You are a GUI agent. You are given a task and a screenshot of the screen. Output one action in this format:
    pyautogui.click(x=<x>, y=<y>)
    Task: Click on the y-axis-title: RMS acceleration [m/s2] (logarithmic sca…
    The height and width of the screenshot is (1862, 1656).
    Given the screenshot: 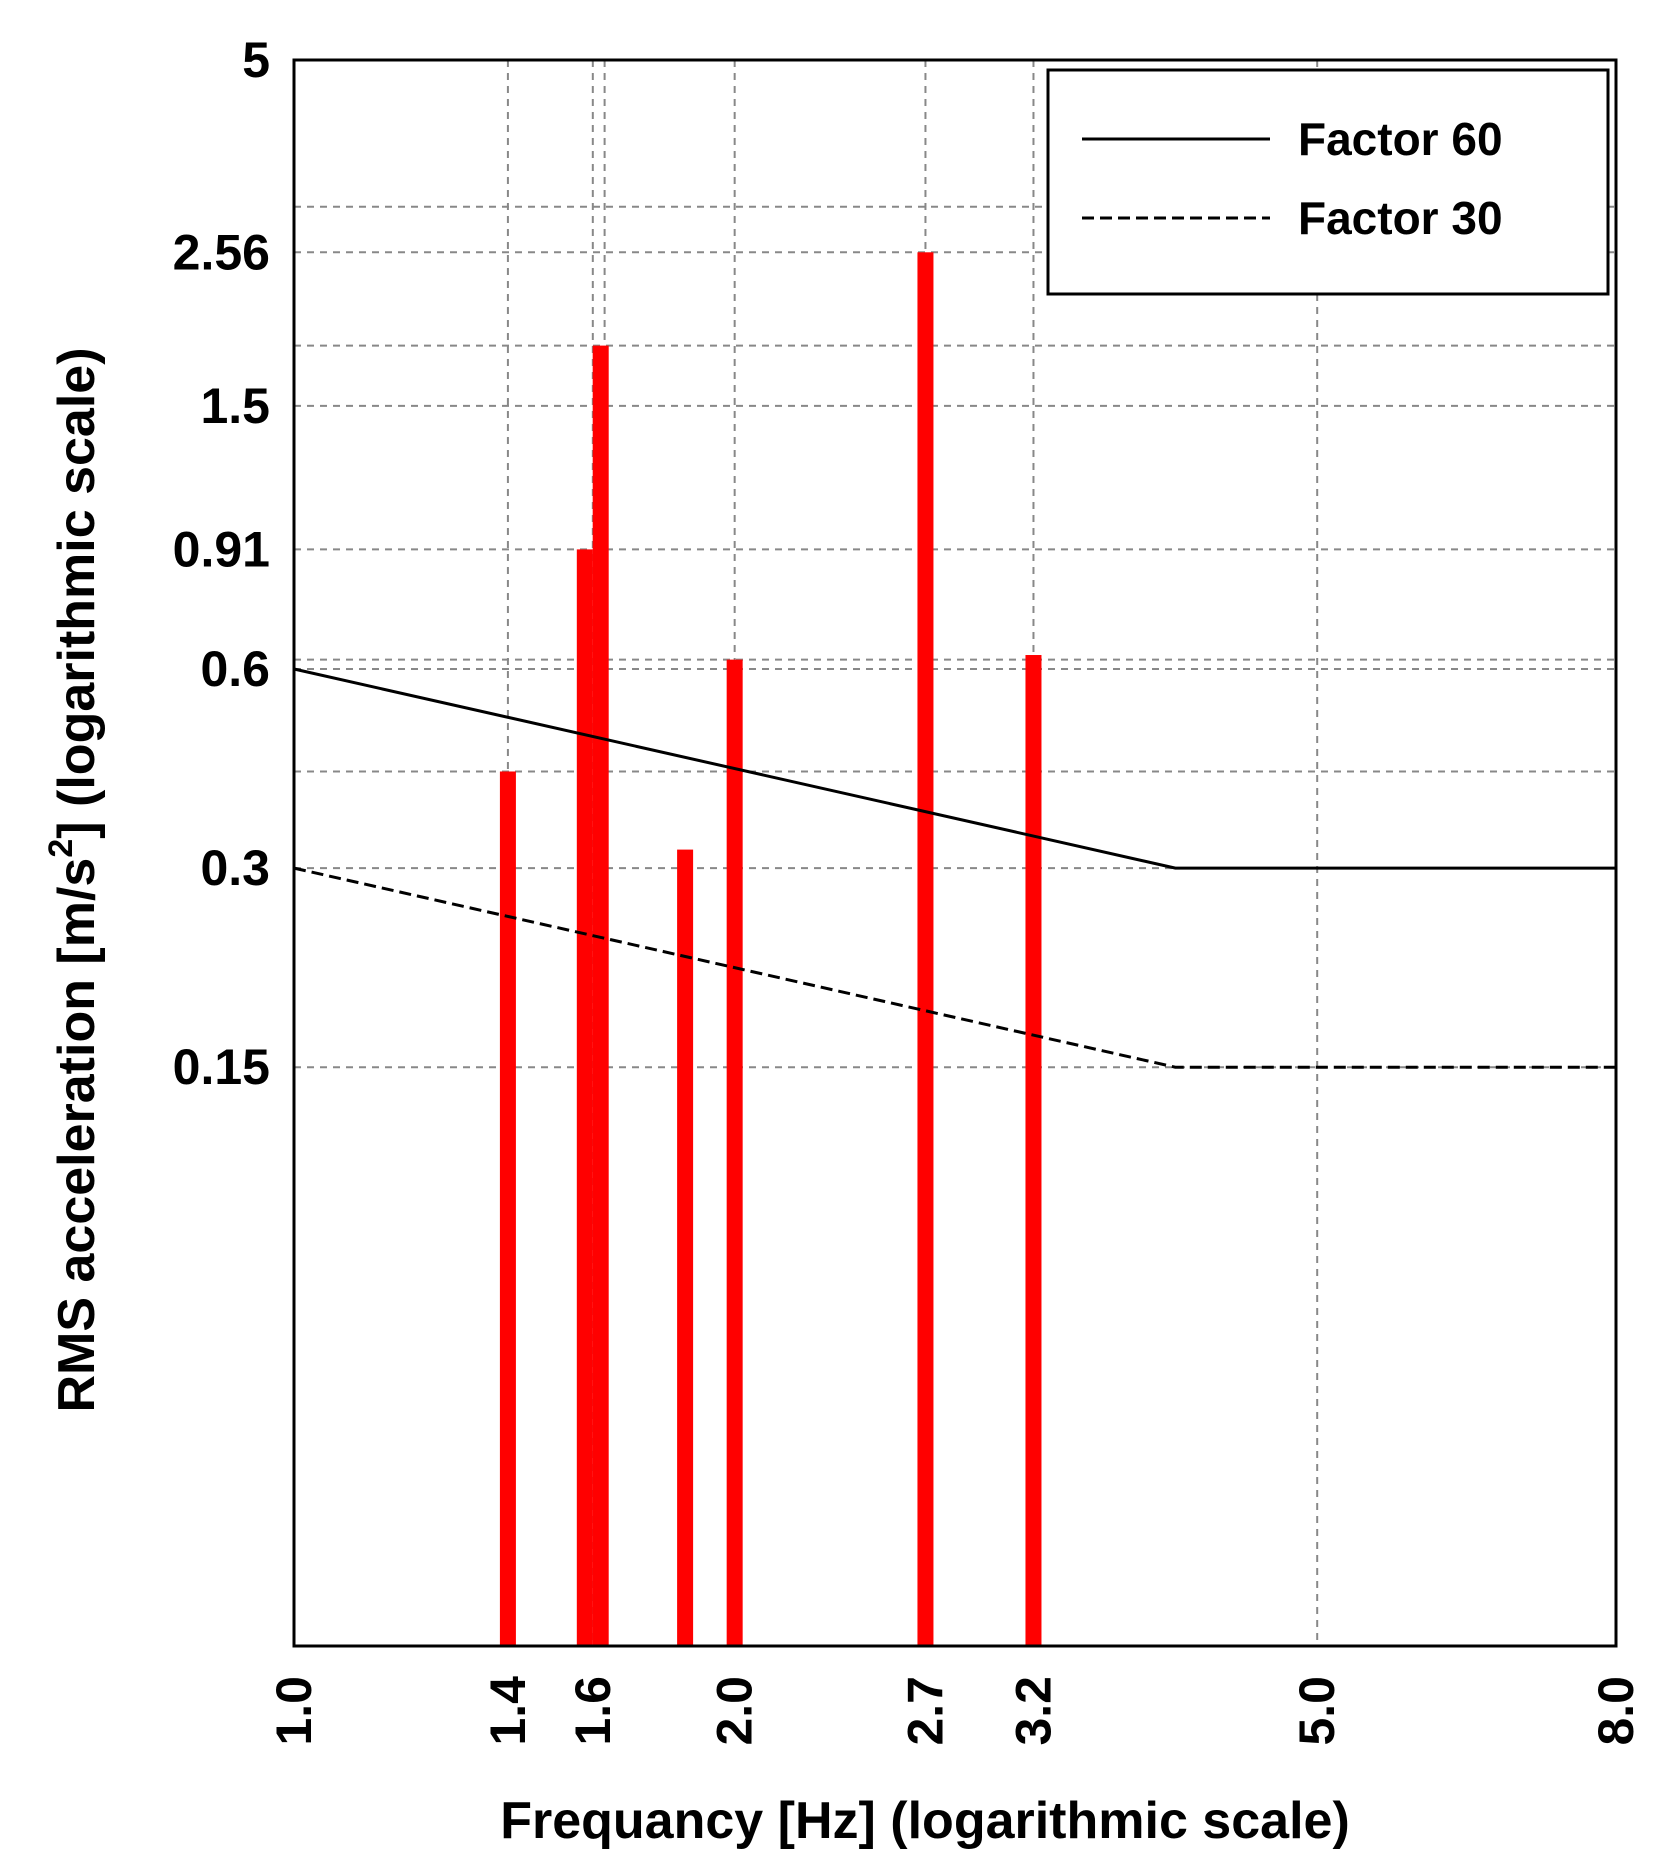 What is the action you would take?
    pyautogui.click(x=74, y=879)
    